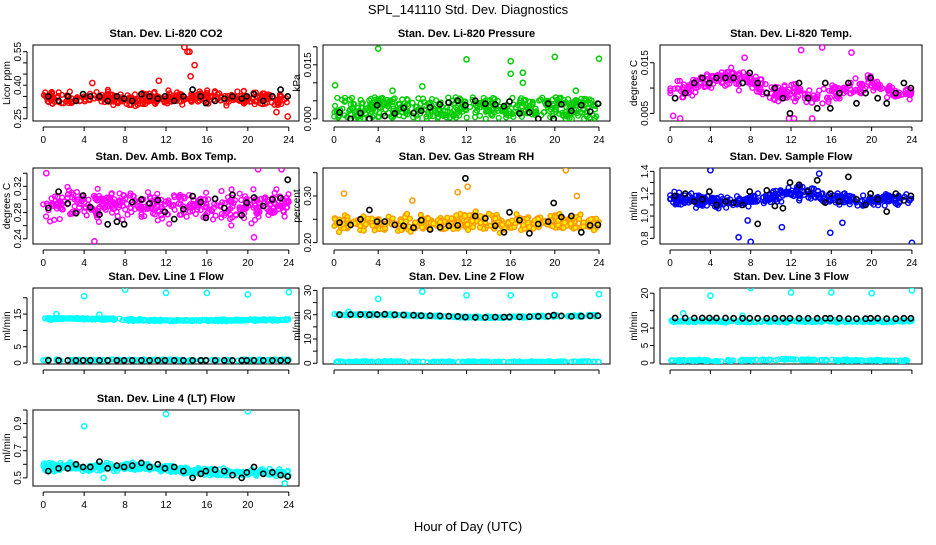 This screenshot has height=545, width=936. I want to click on panel-title: Stan. Dev. Amb. Box Temp., so click(166, 157).